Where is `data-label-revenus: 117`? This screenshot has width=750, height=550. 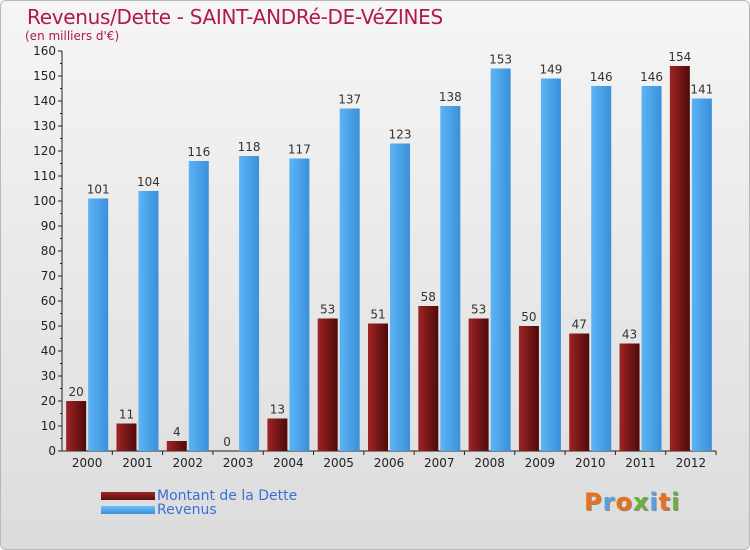 data-label-revenus: 117 is located at coordinates (299, 150).